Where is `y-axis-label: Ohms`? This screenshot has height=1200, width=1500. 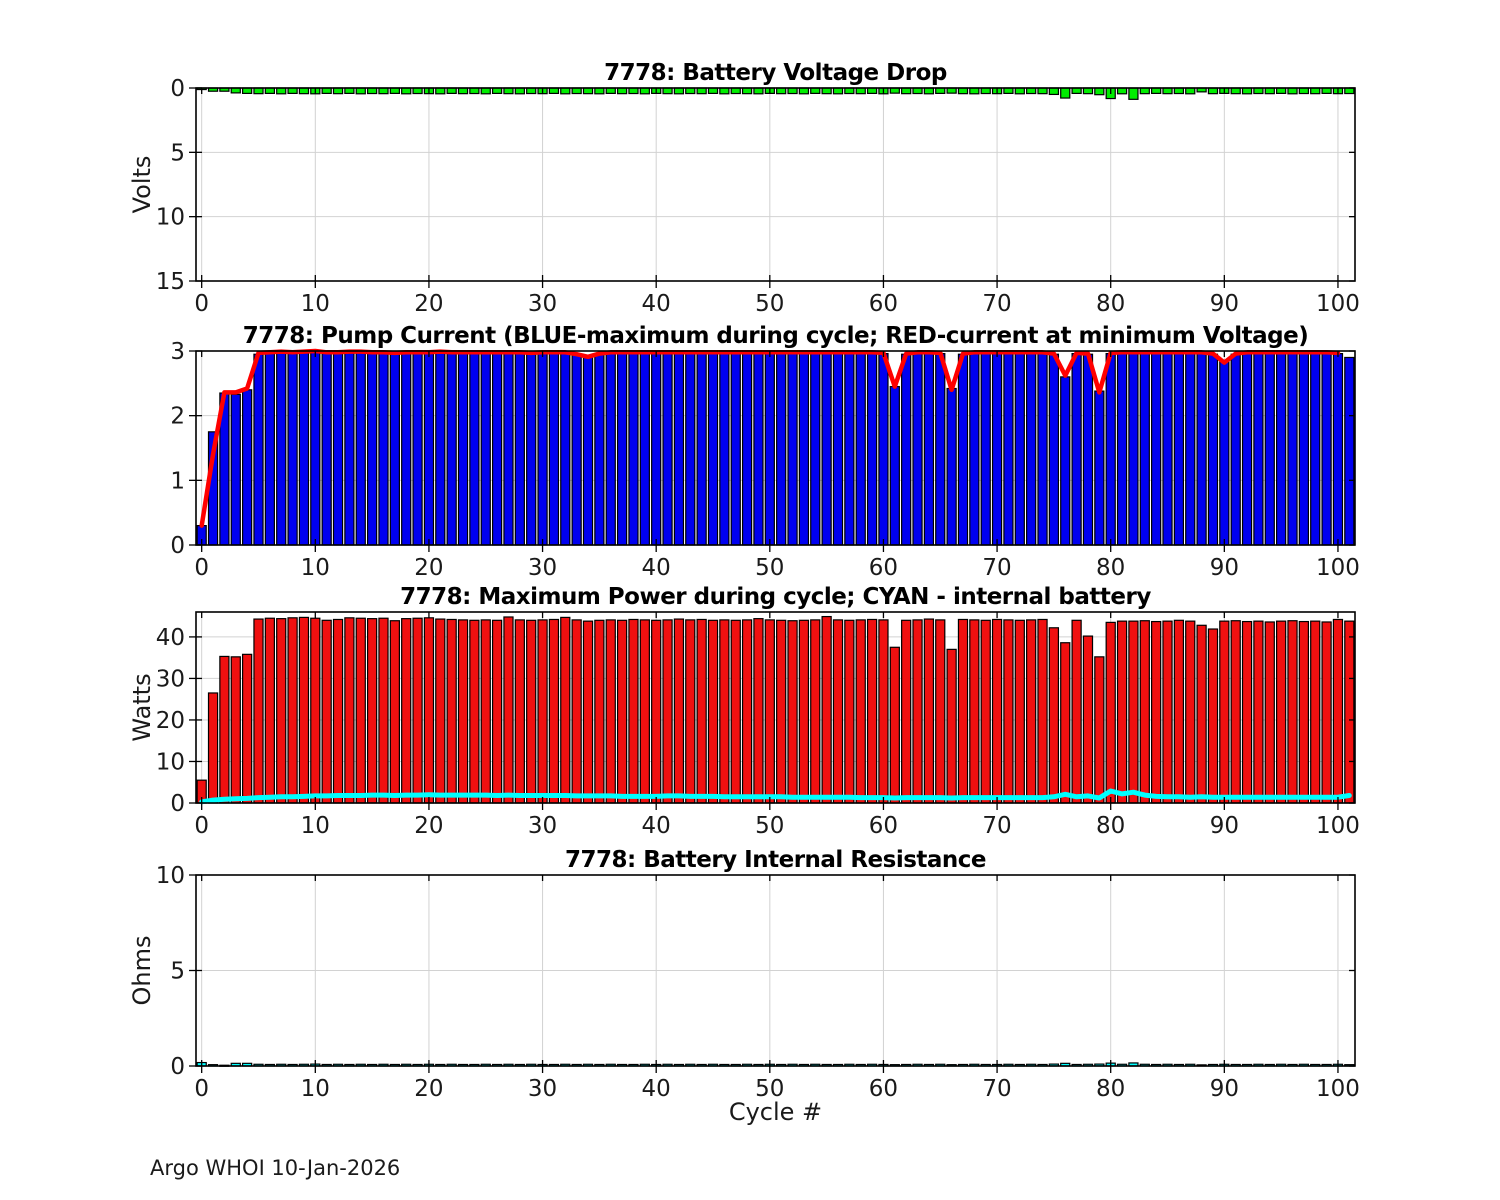 y-axis-label: Ohms is located at coordinates (142, 971).